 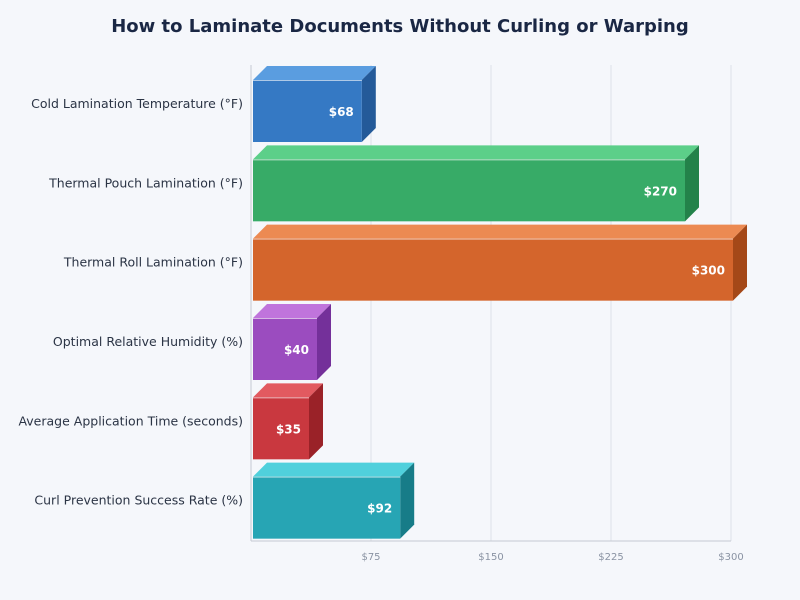 What do you see at coordinates (730, 557) in the screenshot?
I see `x-tick-label: $300` at bounding box center [730, 557].